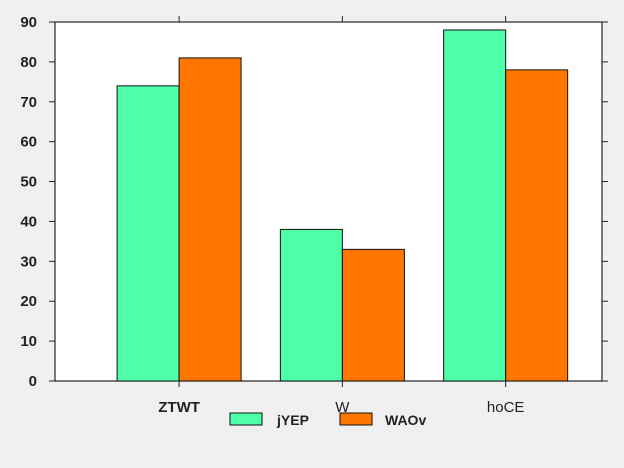 The width and height of the screenshot is (624, 468). I want to click on bar-WAOv-hoCE, so click(537, 225).